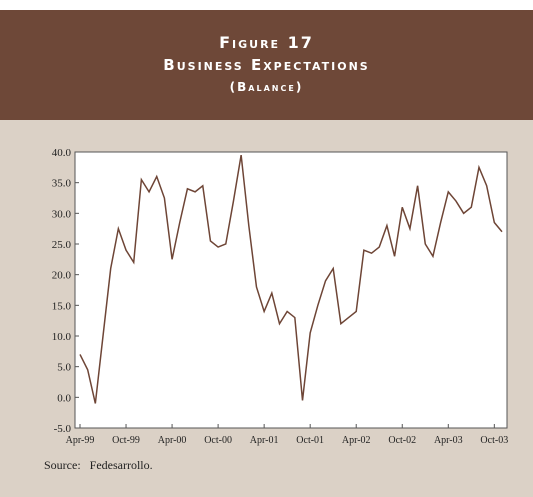 The height and width of the screenshot is (497, 533). Describe the element at coordinates (264, 440) in the screenshot. I see `x-tick-label: Apr-01` at that location.